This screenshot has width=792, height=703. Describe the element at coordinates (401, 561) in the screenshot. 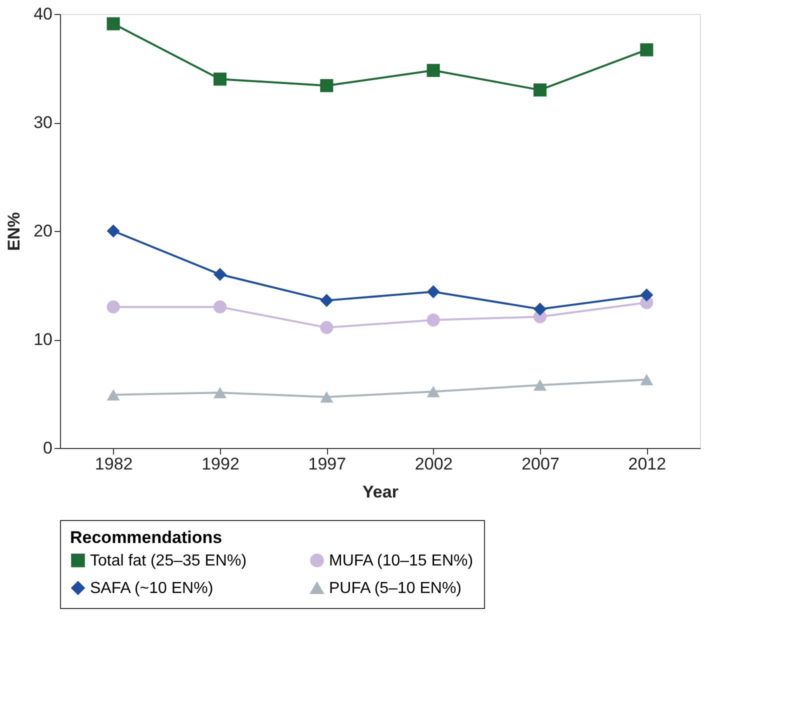

I see `legend-label: MUFA (10–15 EN%)` at that location.